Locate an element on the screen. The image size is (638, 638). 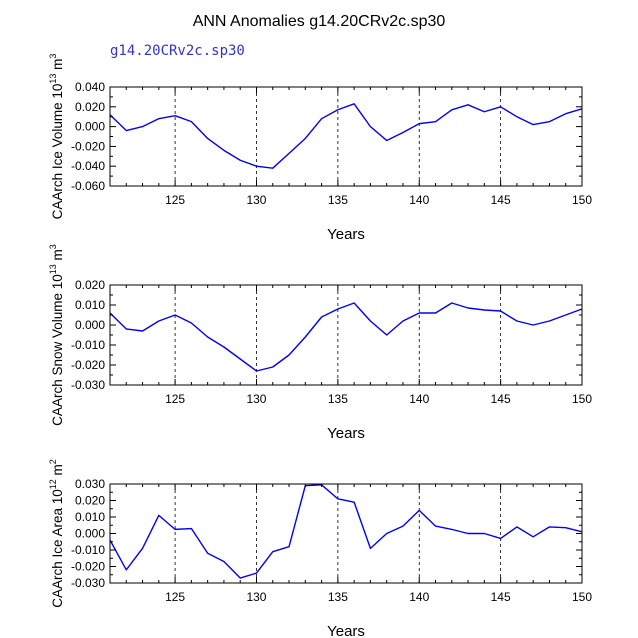
y-tick-label: -0.060 is located at coordinates (88, 186).